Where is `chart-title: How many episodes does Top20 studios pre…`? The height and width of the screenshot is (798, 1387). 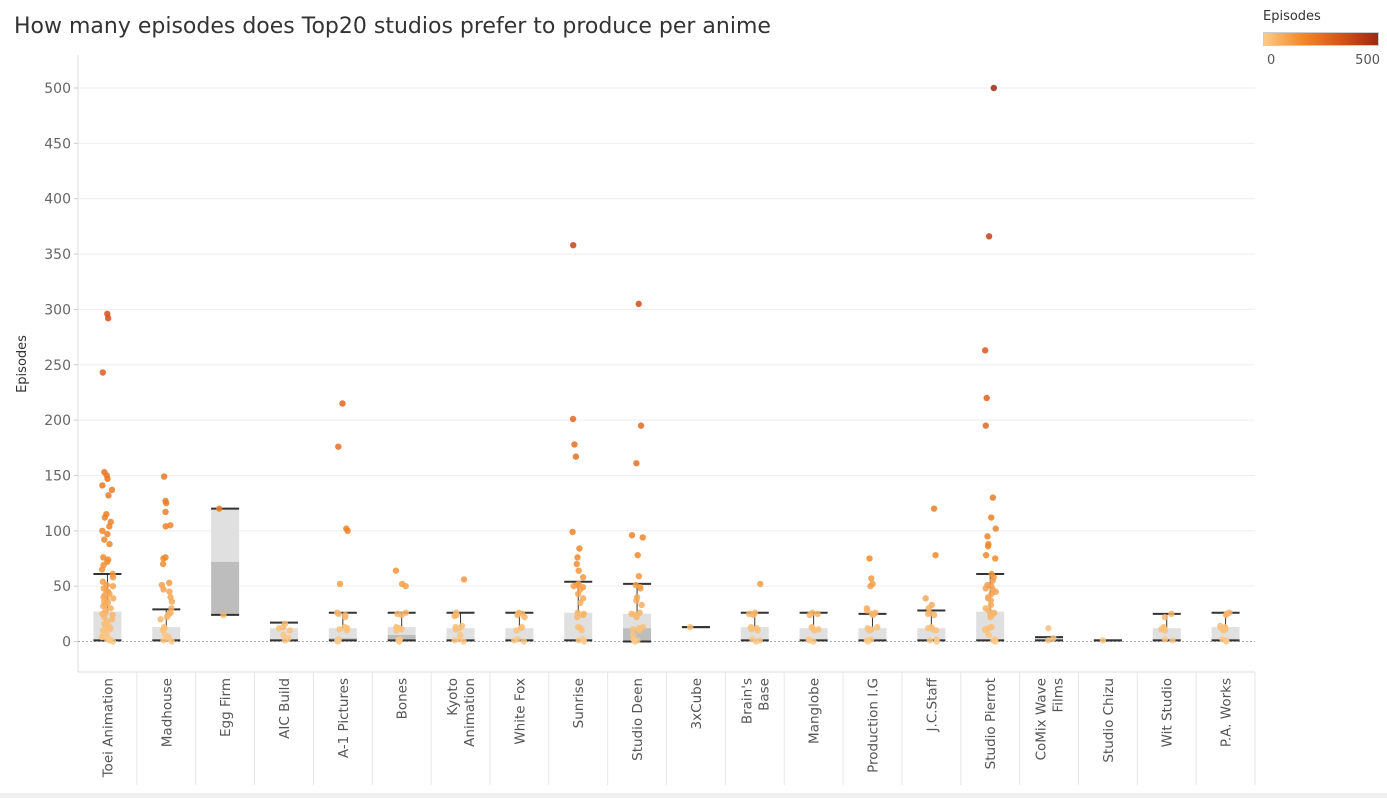 chart-title: How many episodes does Top20 studios pre… is located at coordinates (392, 26).